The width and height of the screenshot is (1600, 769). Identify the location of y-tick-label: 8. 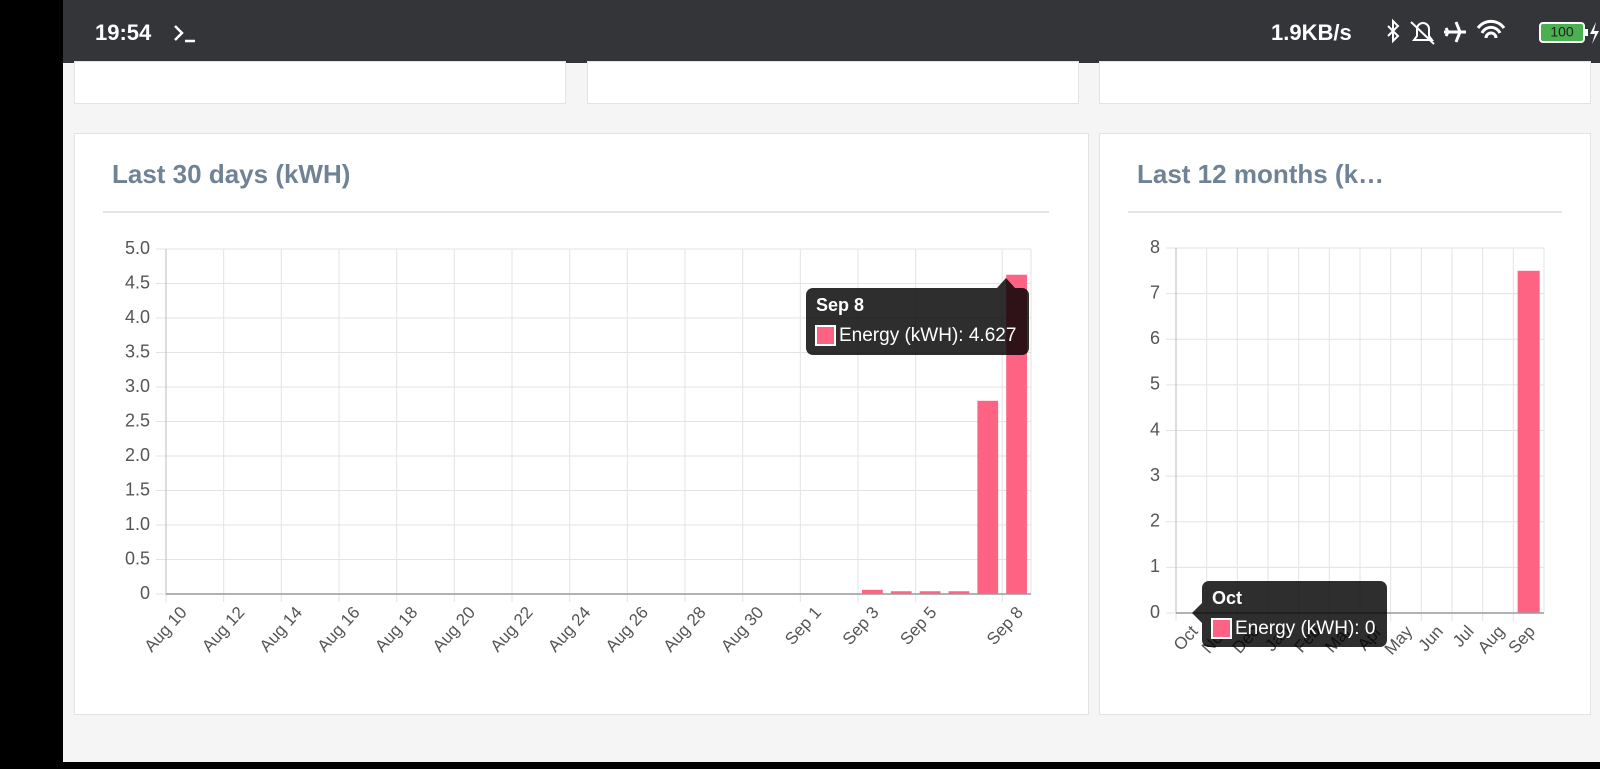
(1155, 247).